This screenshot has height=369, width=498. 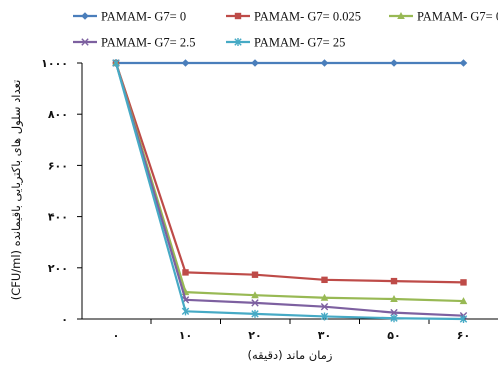 What do you see at coordinates (457, 17) in the screenshot?
I see `legend-label: PAMAM- G7= 0.25` at bounding box center [457, 17].